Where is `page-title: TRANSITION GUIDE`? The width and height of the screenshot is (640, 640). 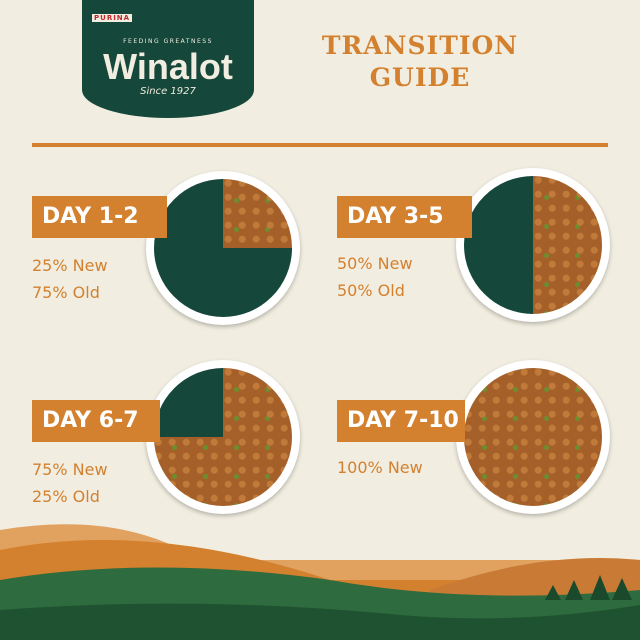
page-title: TRANSITION GUIDE is located at coordinates (420, 62).